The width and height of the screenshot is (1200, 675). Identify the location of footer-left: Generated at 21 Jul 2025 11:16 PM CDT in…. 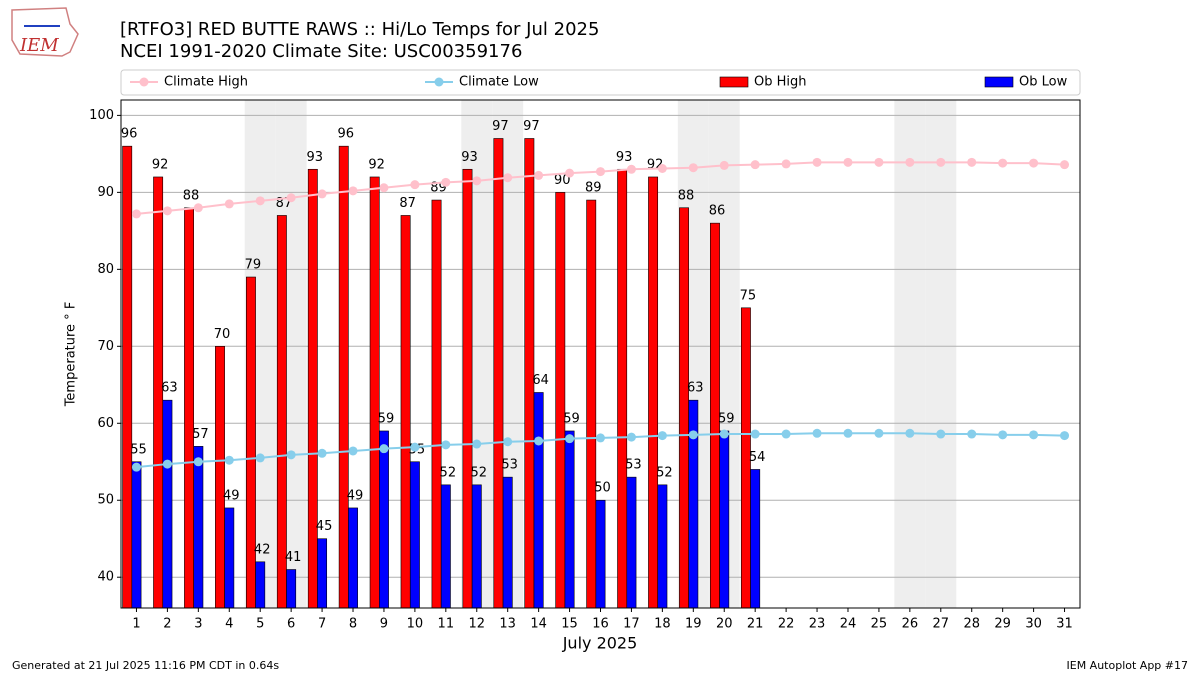
(145, 665).